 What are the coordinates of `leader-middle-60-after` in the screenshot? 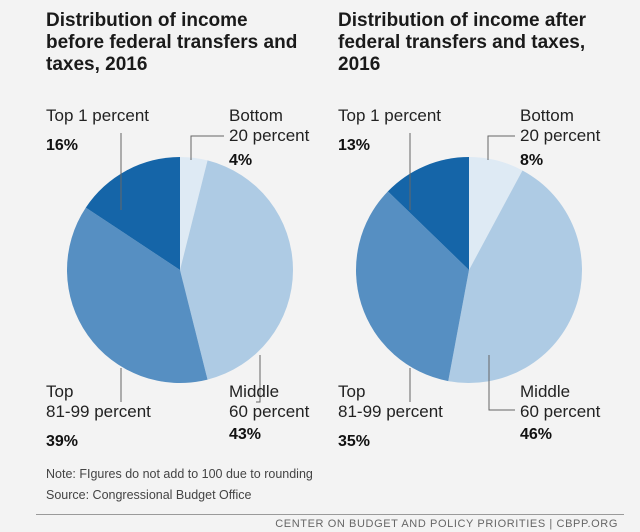 It's located at (501, 383).